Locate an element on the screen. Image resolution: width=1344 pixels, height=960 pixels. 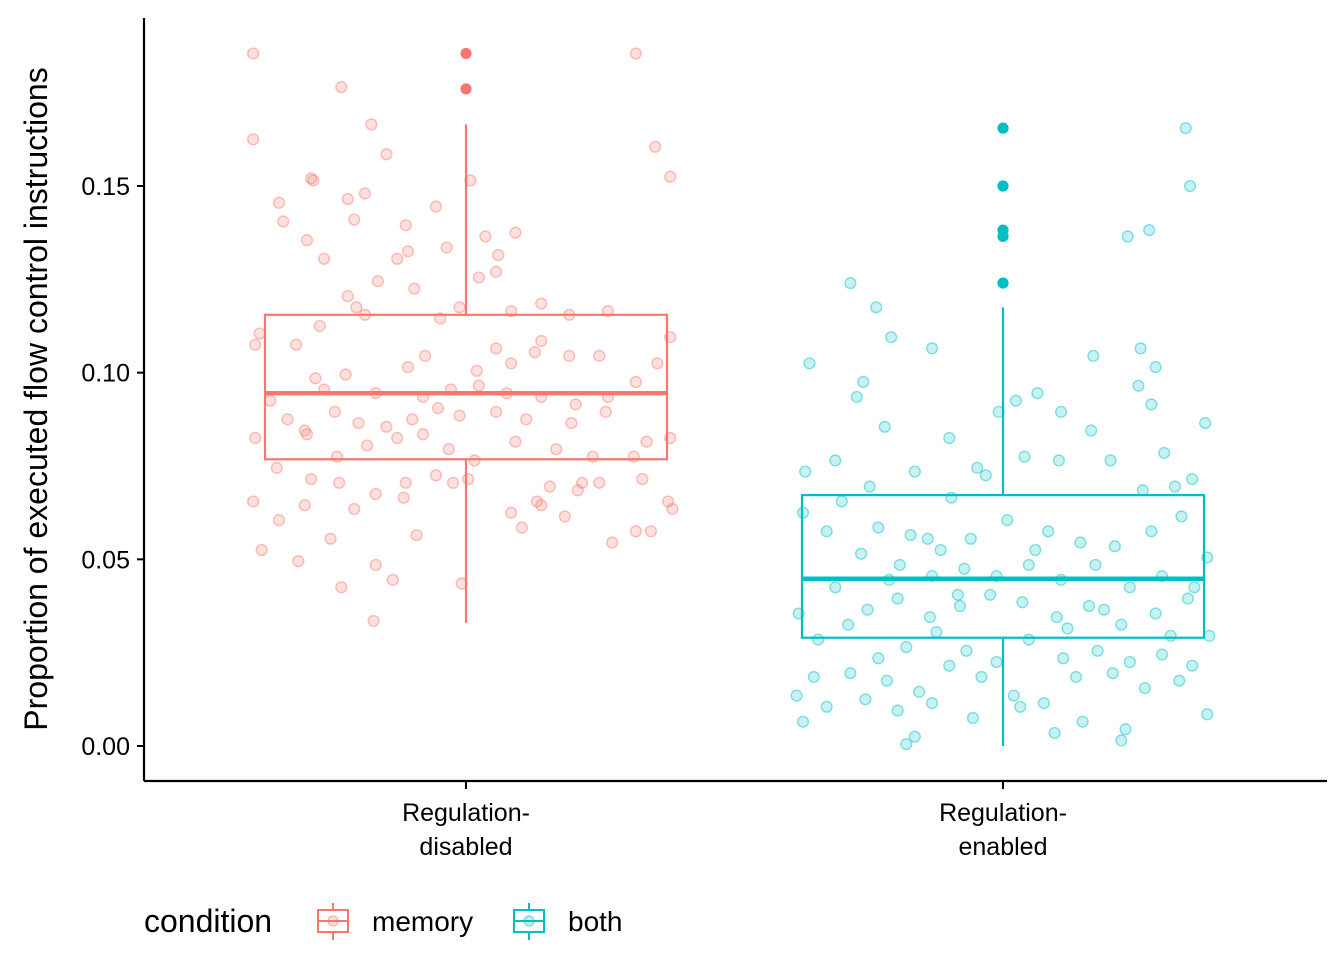
x-tick-label-line2: enabled is located at coordinates (1003, 847).